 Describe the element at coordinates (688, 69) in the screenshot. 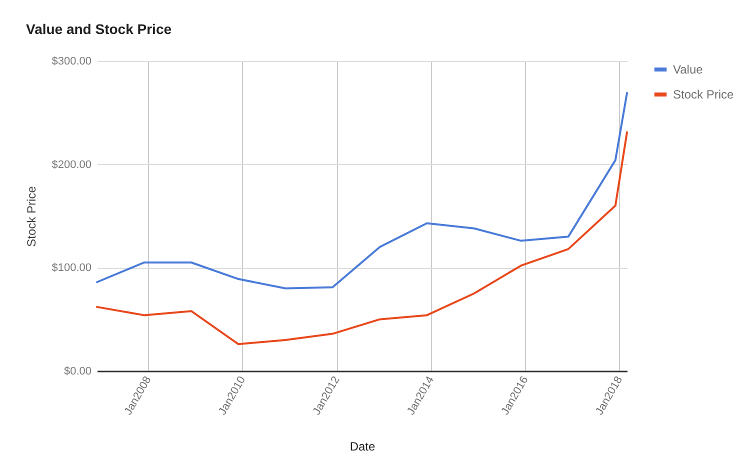

I see `legend-label: Value` at that location.